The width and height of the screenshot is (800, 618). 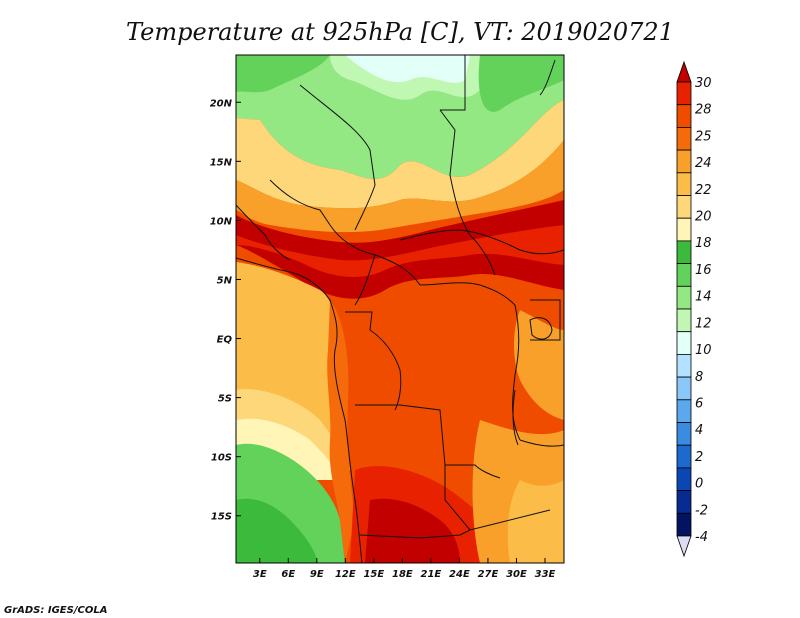 I want to click on colorbar-bottom-arrow, so click(x=684, y=546).